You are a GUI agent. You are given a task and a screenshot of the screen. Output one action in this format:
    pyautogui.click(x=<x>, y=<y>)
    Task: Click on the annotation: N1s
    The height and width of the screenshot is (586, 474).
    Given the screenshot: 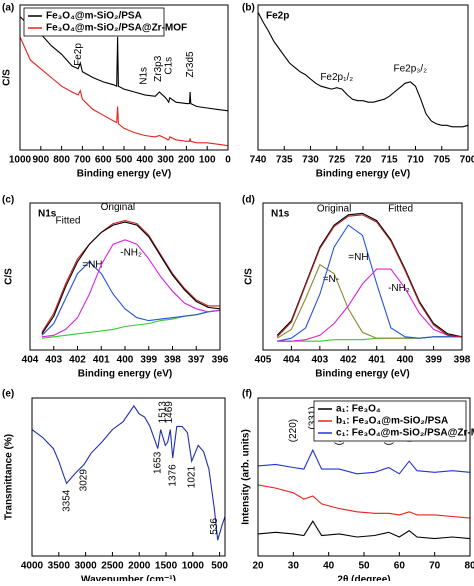 What is the action you would take?
    pyautogui.click(x=143, y=76)
    